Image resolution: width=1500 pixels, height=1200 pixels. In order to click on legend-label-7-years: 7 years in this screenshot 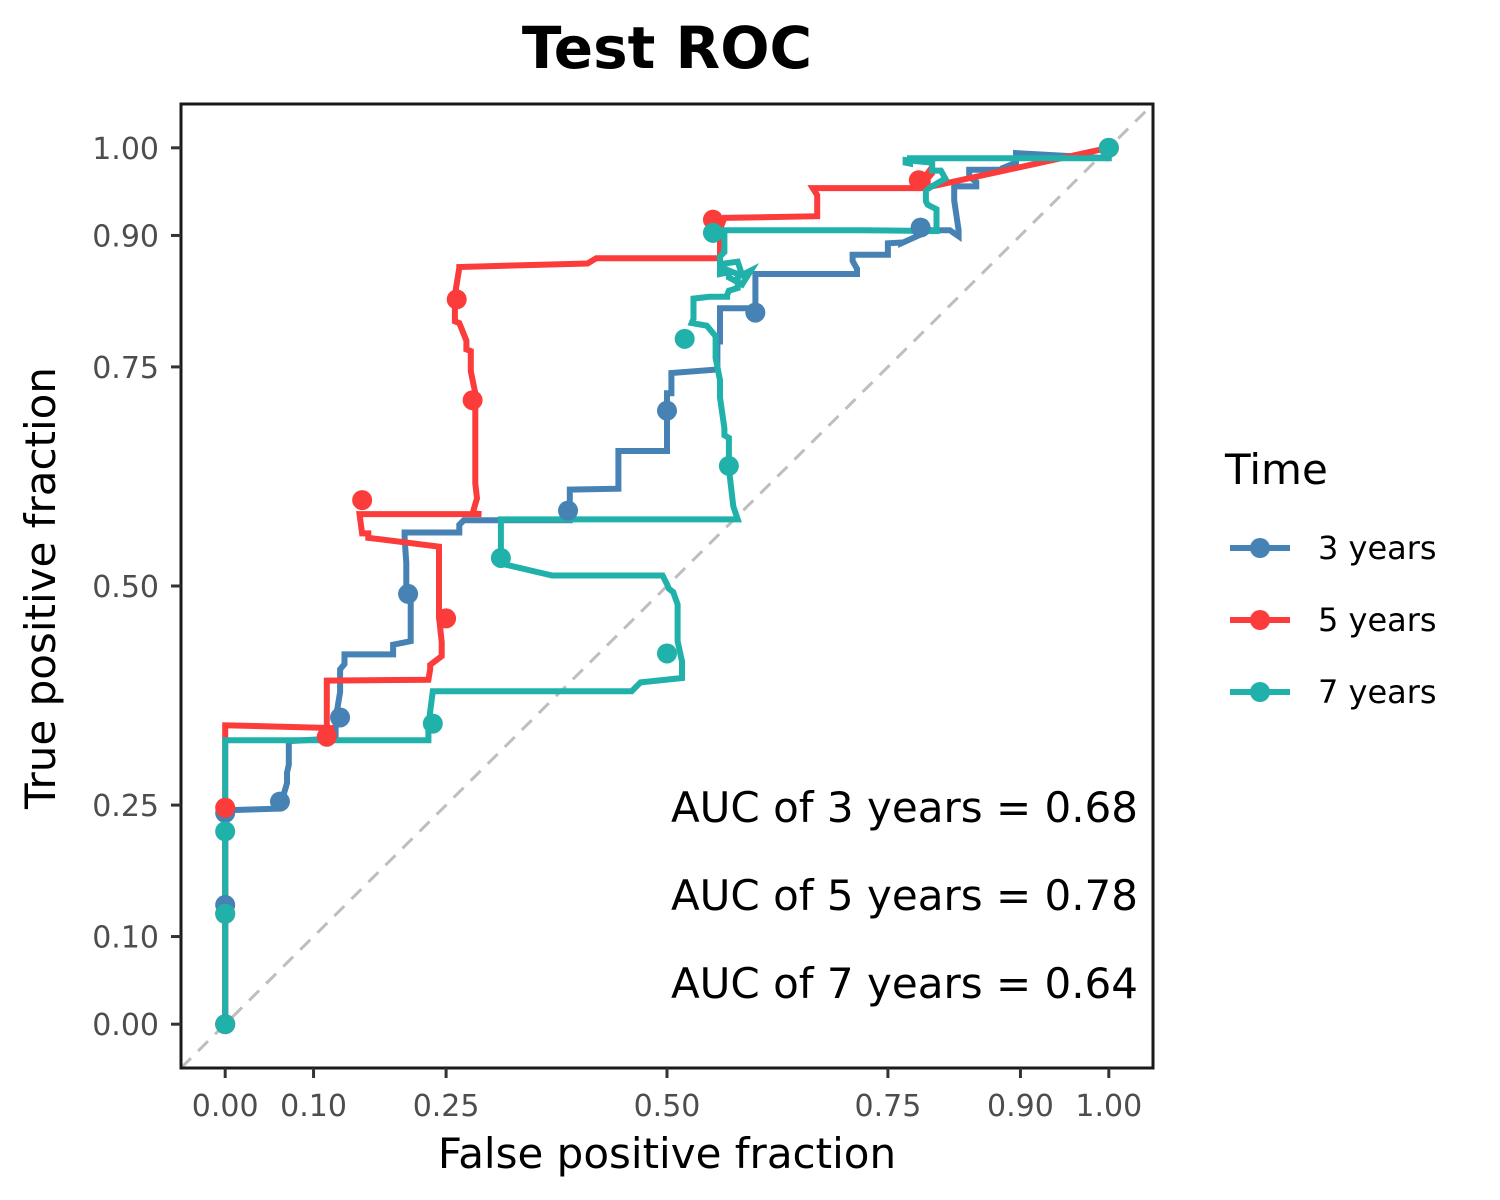, I will do `click(1377, 692)`.